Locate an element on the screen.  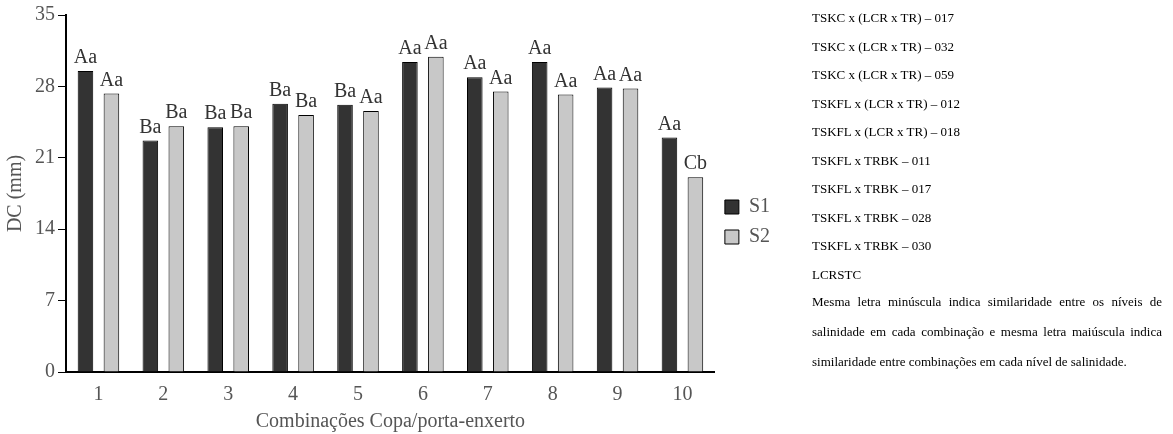
text: TSKFL x (LCR x TR) – 012 is located at coordinates (887, 103).